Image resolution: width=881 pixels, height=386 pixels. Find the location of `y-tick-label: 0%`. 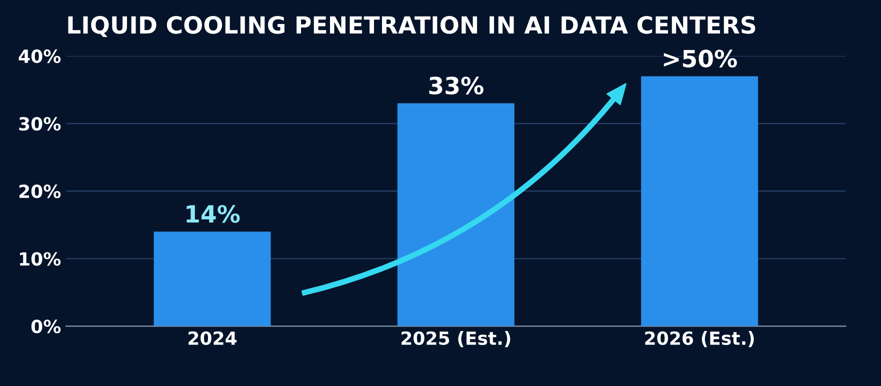

y-tick-label: 0% is located at coordinates (46, 327).